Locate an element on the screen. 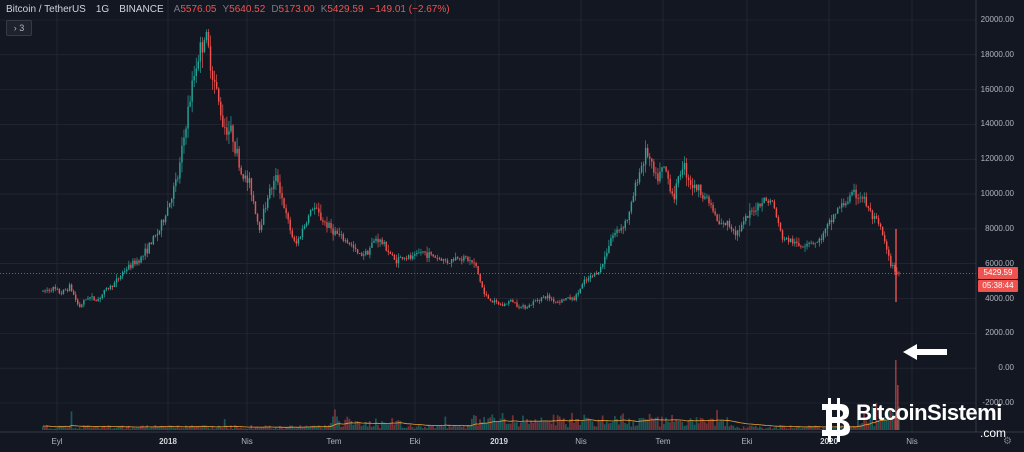 The width and height of the screenshot is (1024, 452). symbol-name: Bitcoin / TetherUS is located at coordinates (46, 9).